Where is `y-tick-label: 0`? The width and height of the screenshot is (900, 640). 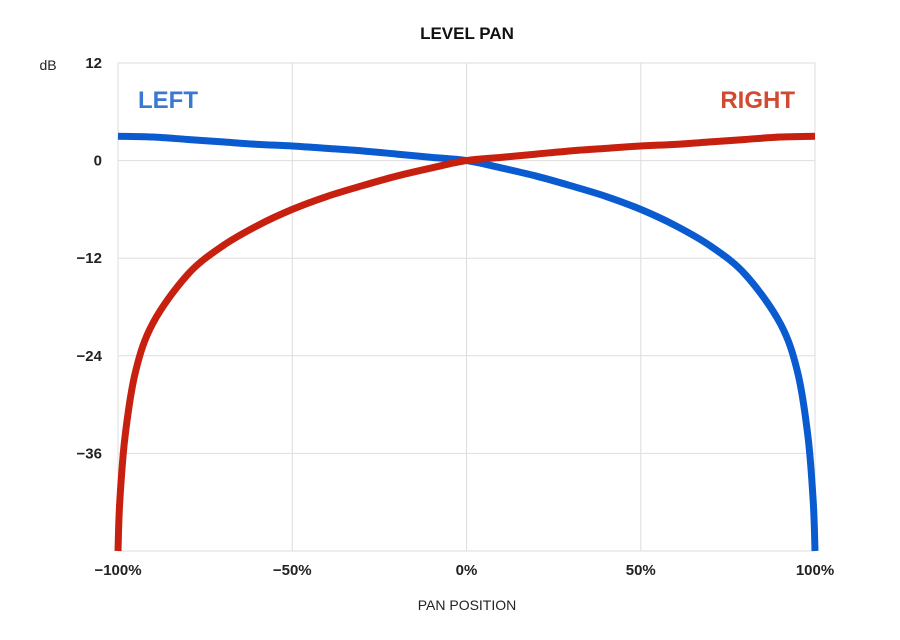 y-tick-label: 0 is located at coordinates (98, 161).